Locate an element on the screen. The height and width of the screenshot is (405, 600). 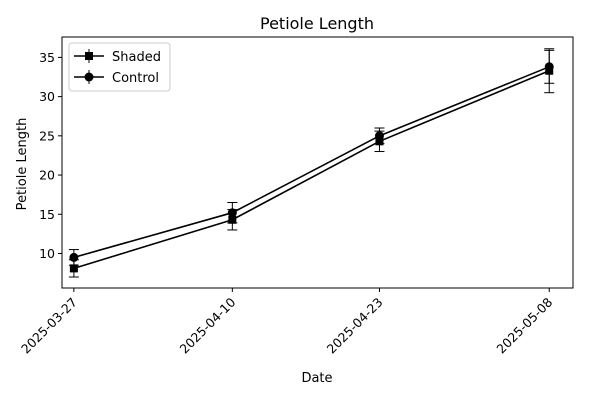
y-tick-label: 25 is located at coordinates (47, 135).